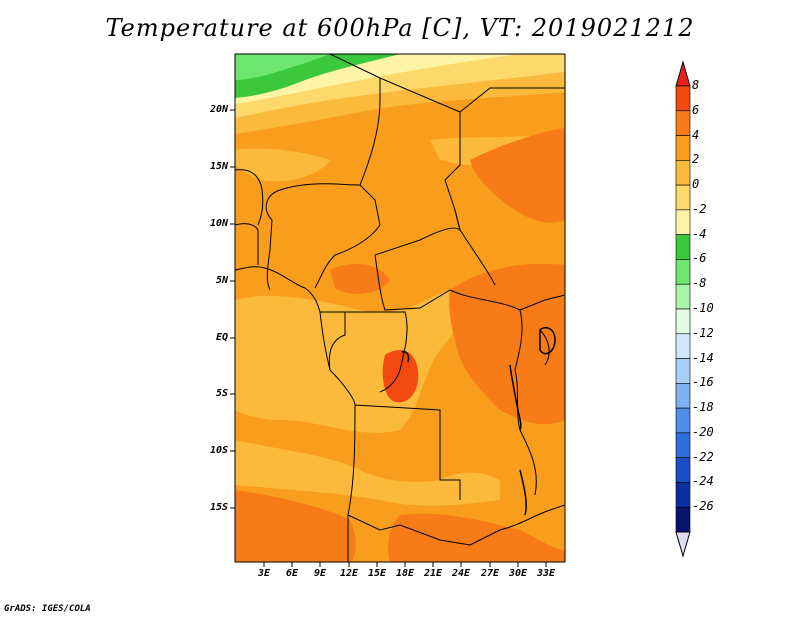 Image resolution: width=800 pixels, height=618 pixels. What do you see at coordinates (376, 352) in the screenshot?
I see `border-congo-drc` at bounding box center [376, 352].